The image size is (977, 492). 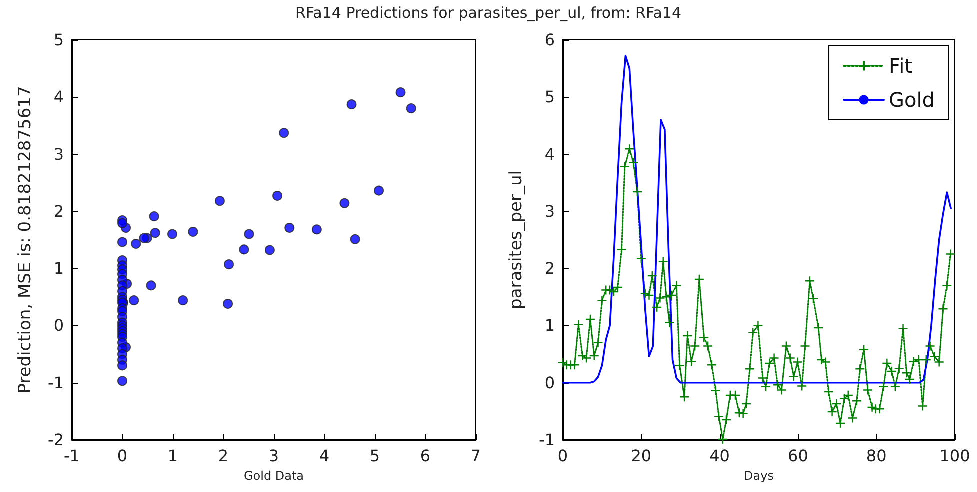 What do you see at coordinates (759, 476) in the screenshot?
I see `x-axis-title: Days` at bounding box center [759, 476].